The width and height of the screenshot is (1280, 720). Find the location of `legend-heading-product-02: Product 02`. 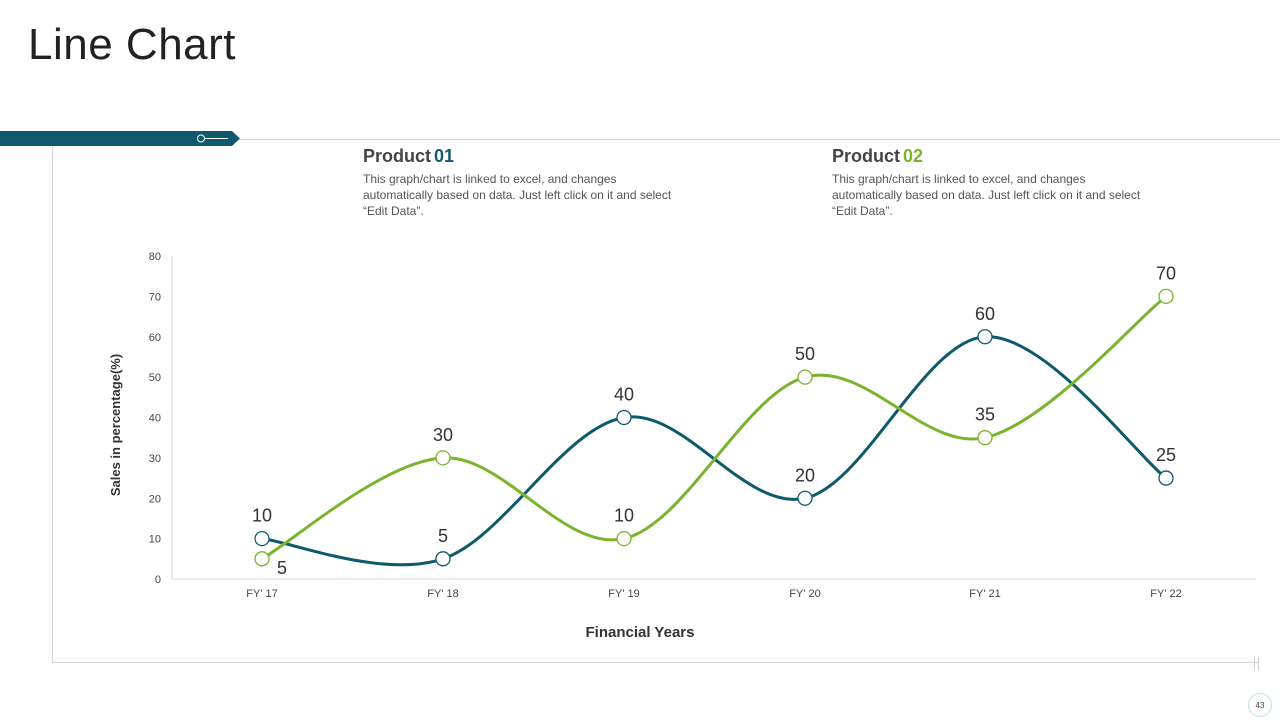

legend-heading-product-02: Product 02 is located at coordinates (992, 156).